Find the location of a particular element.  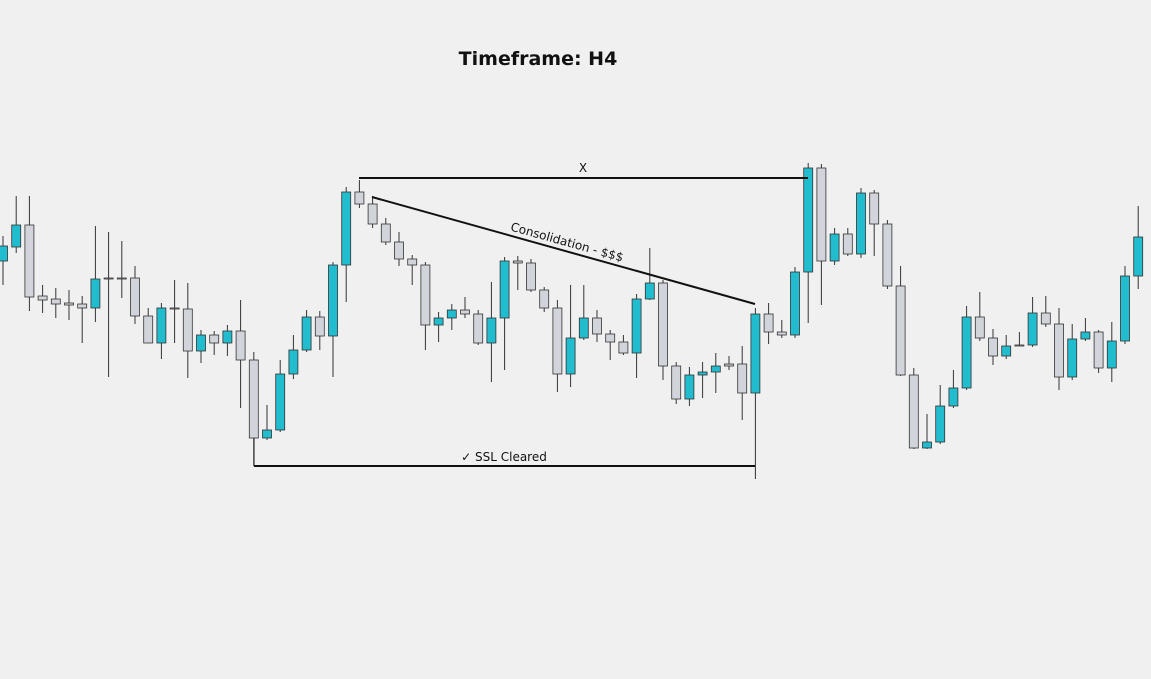

consolidation-line is located at coordinates (563, 250).